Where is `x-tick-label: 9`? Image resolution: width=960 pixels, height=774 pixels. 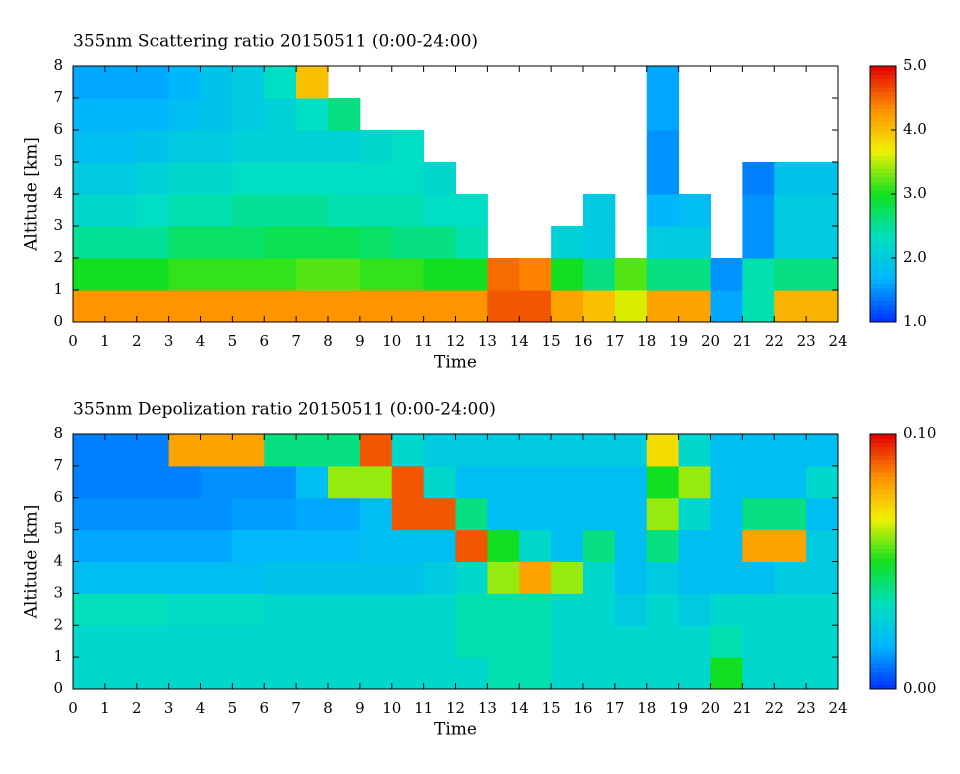
x-tick-label: 9 is located at coordinates (360, 341).